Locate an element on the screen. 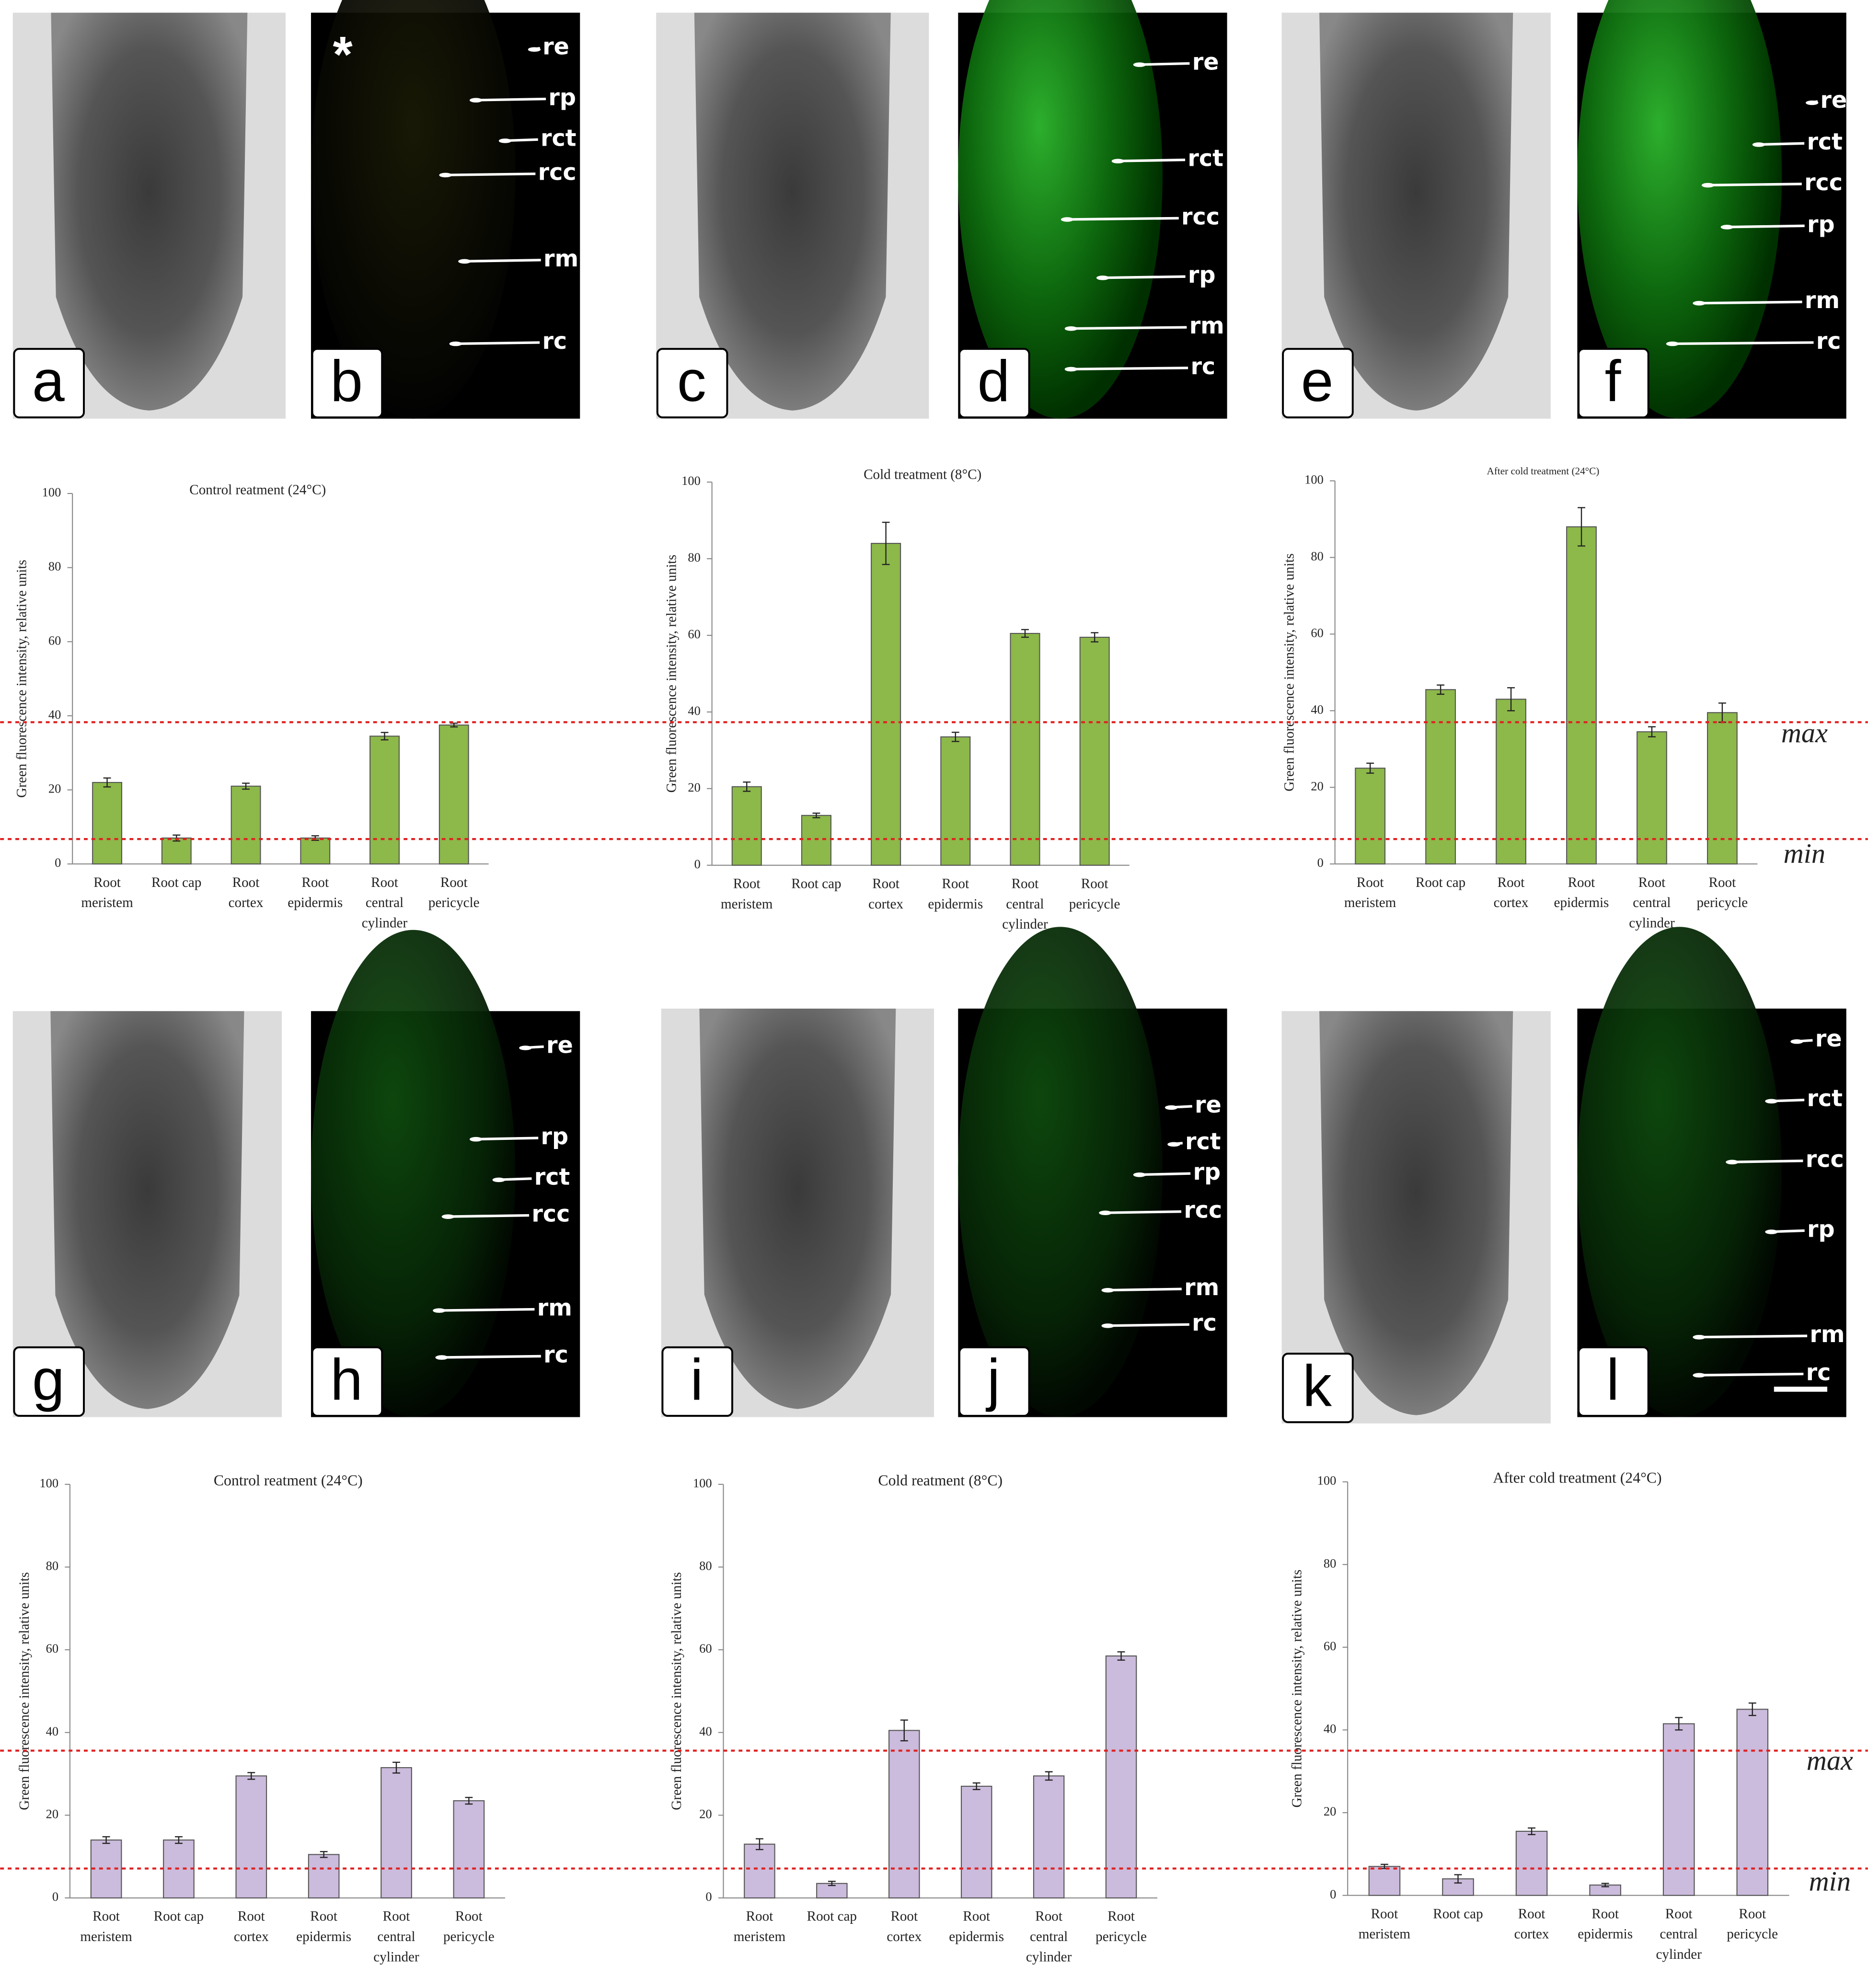  panel-letter: e is located at coordinates (1317, 381).